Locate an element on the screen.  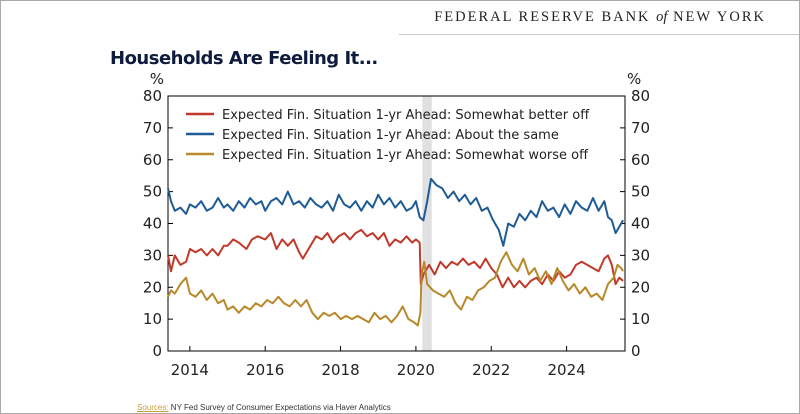
source-label: Sources: is located at coordinates (153, 407).